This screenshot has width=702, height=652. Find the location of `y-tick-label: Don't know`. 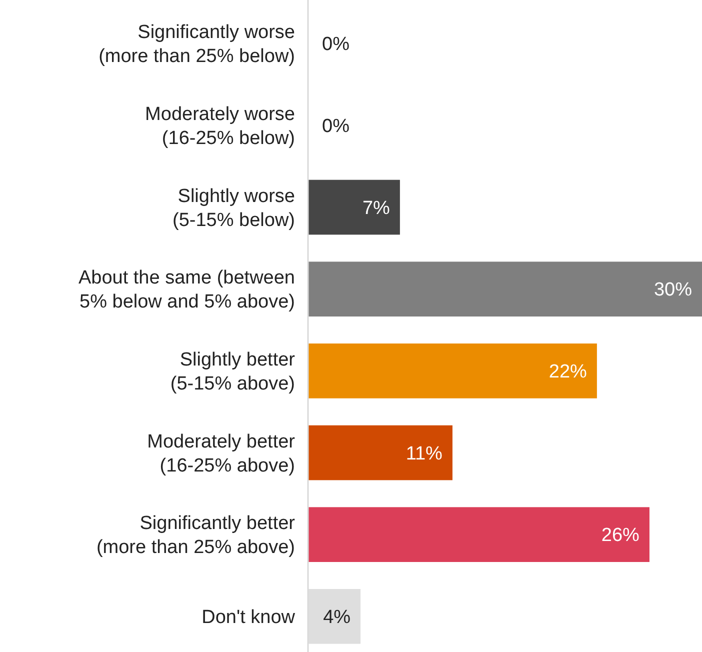

y-tick-label: Don't know is located at coordinates (249, 617).